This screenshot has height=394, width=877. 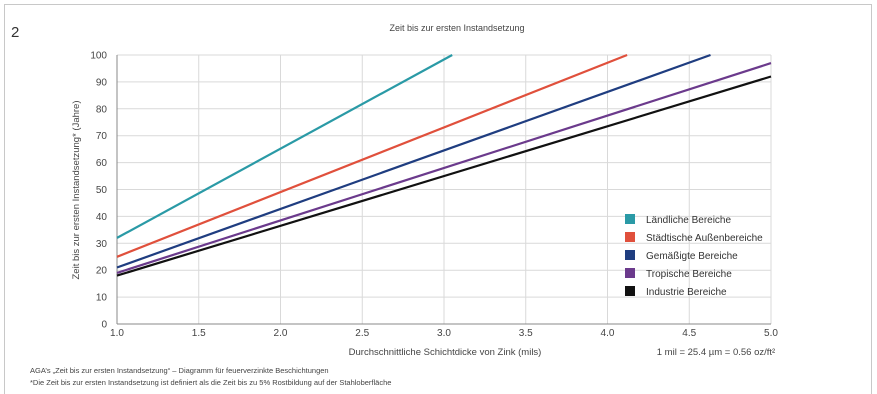 What do you see at coordinates (117, 333) in the screenshot?
I see `x-tick-label: 1.0` at bounding box center [117, 333].